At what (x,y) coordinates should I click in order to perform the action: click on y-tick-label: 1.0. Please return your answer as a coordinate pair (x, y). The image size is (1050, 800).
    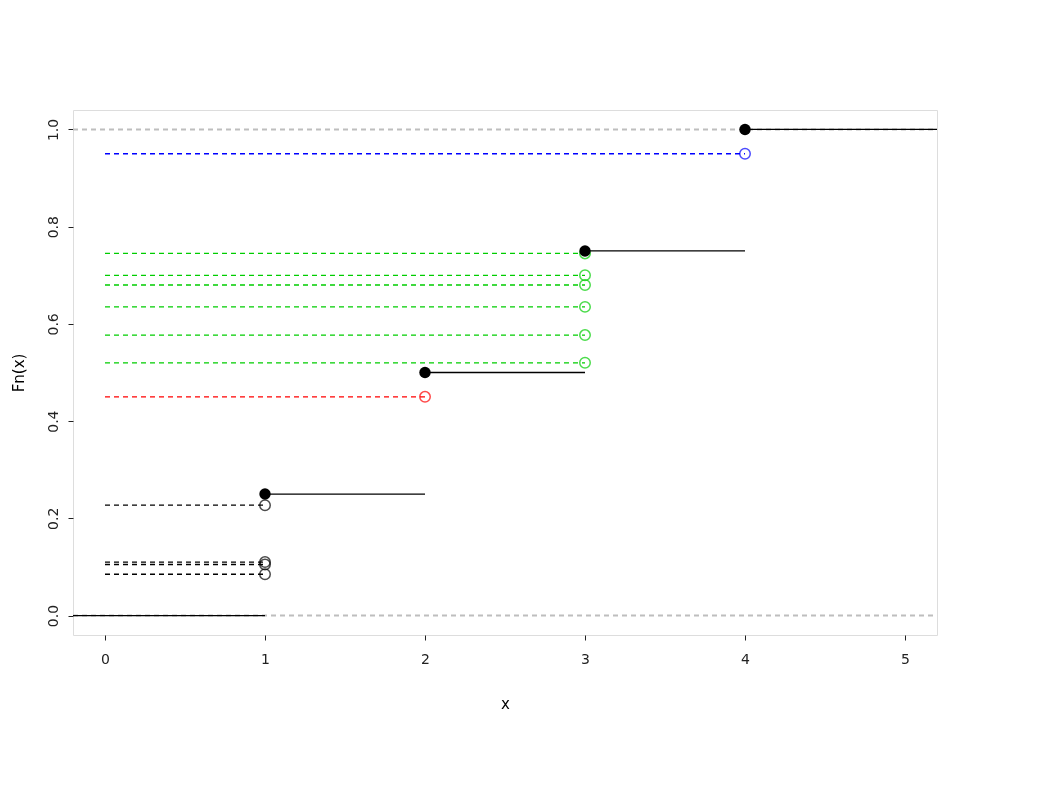
    Looking at the image, I should click on (52, 130).